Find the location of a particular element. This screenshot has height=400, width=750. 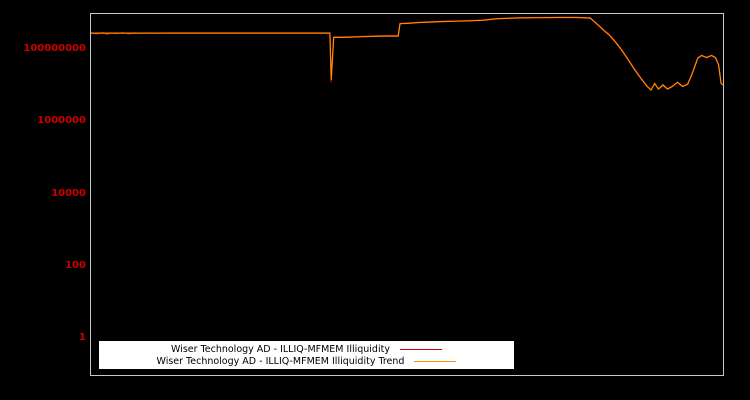

y-tick-label: 1 is located at coordinates (82, 337).